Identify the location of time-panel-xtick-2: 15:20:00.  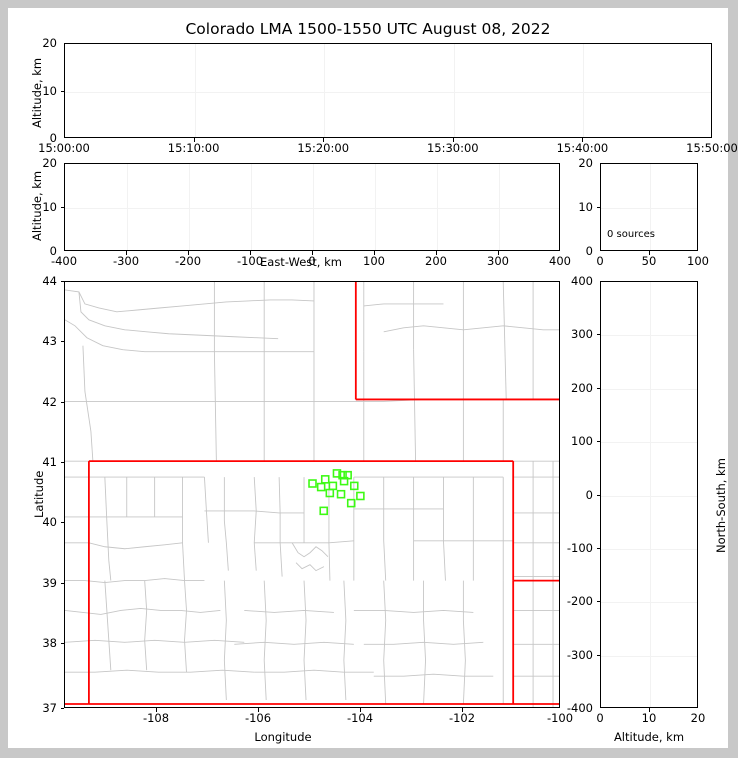
(323, 148).